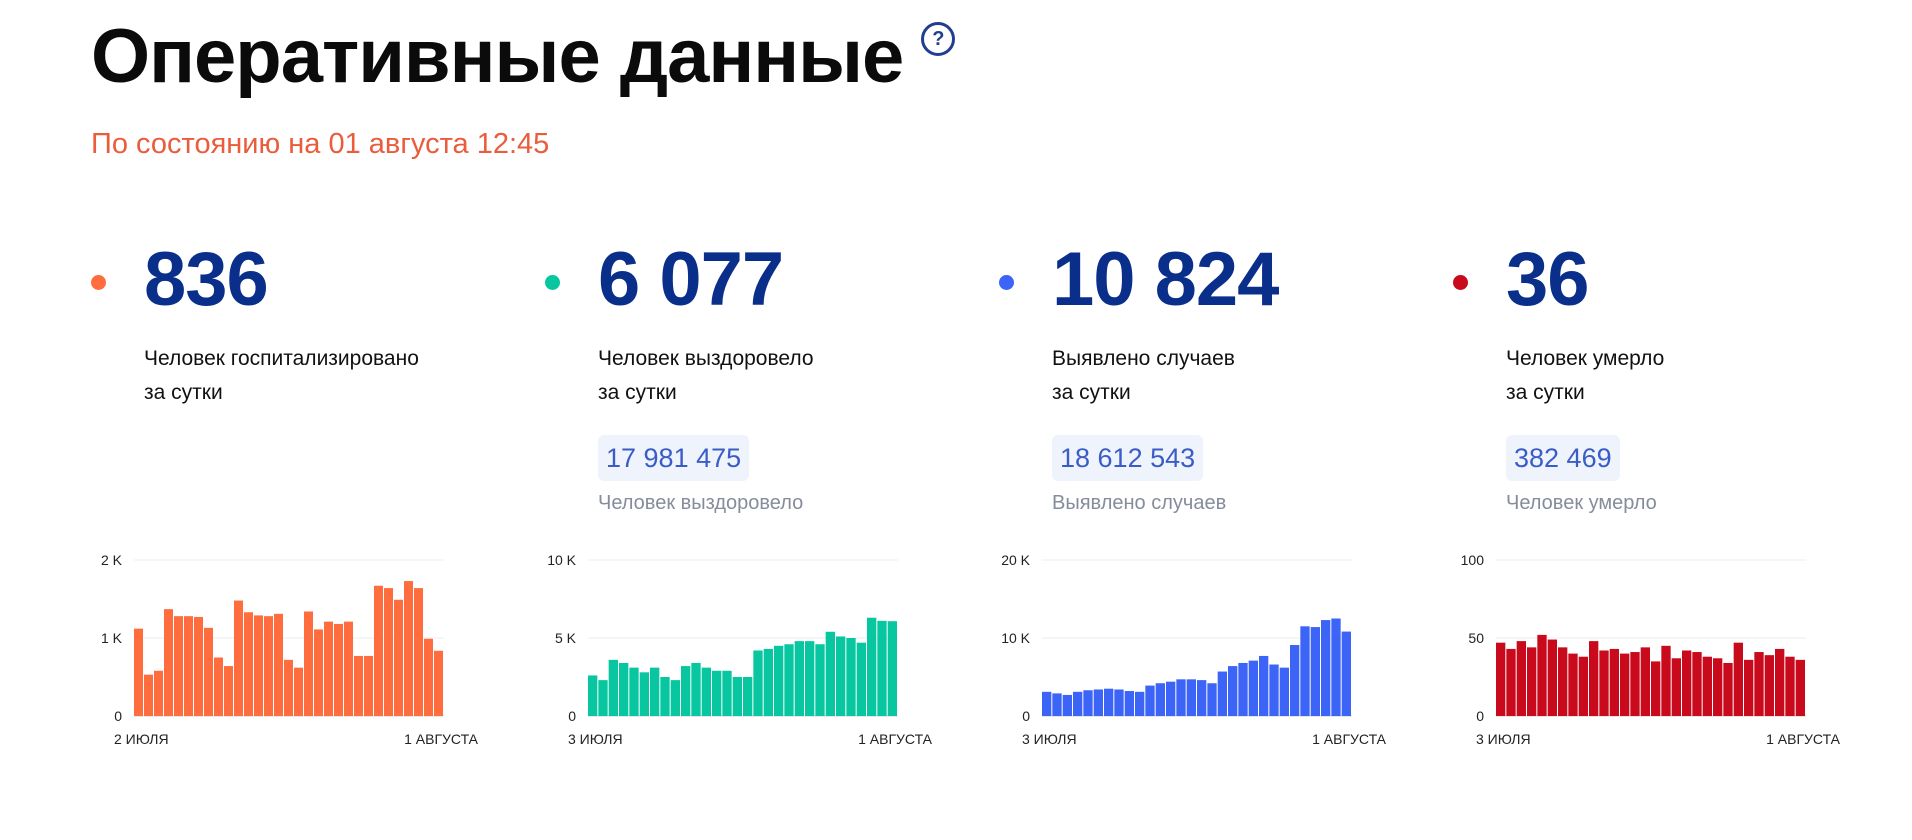 The image size is (1912, 840). What do you see at coordinates (739, 649) in the screenshot?
I see `chart-recovered: 0 5 K 10 K 3 ИЮЛЯ 1 АВГУСТА` at bounding box center [739, 649].